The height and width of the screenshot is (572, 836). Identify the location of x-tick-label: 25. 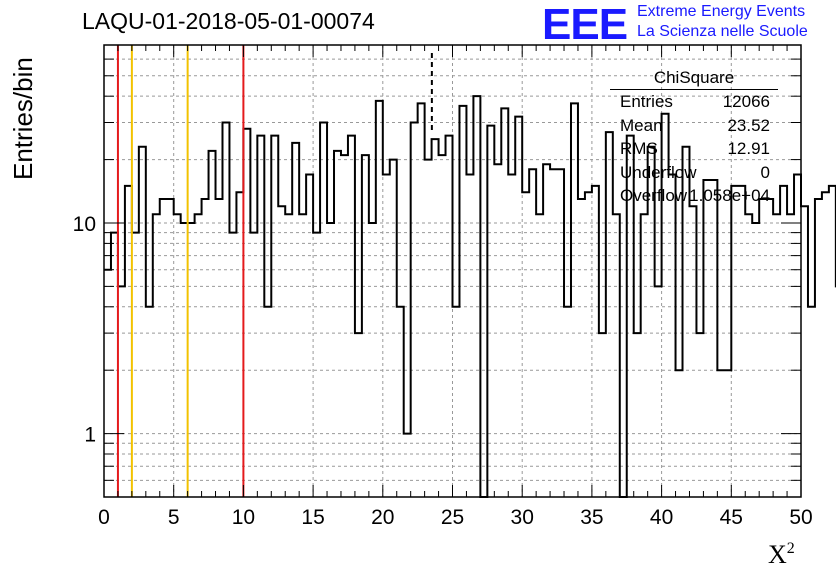
(452, 517).